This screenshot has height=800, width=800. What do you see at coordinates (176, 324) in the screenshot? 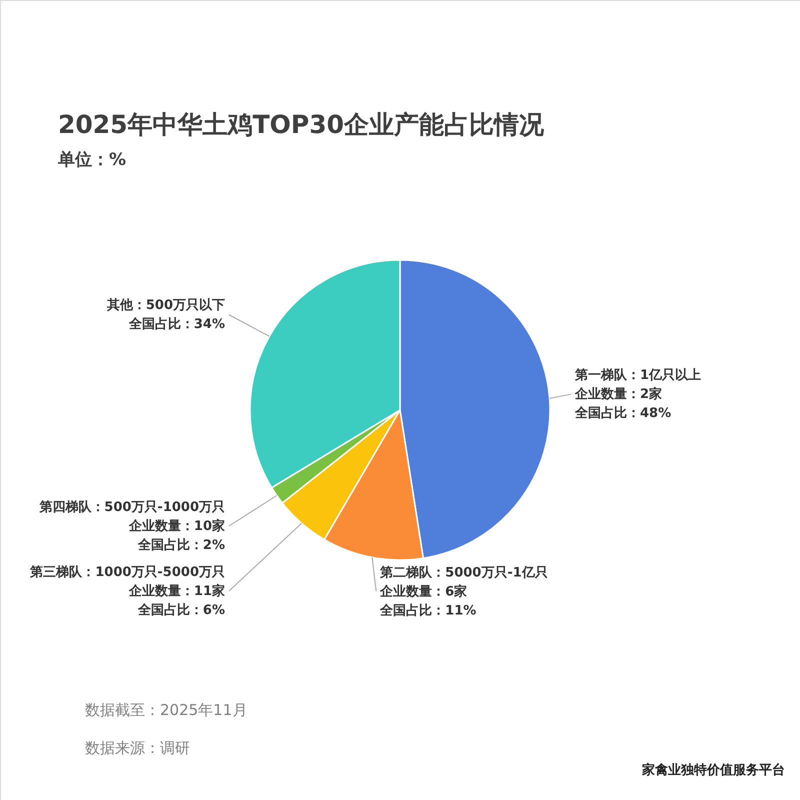
I see `data-label: 全国占比：34%` at bounding box center [176, 324].